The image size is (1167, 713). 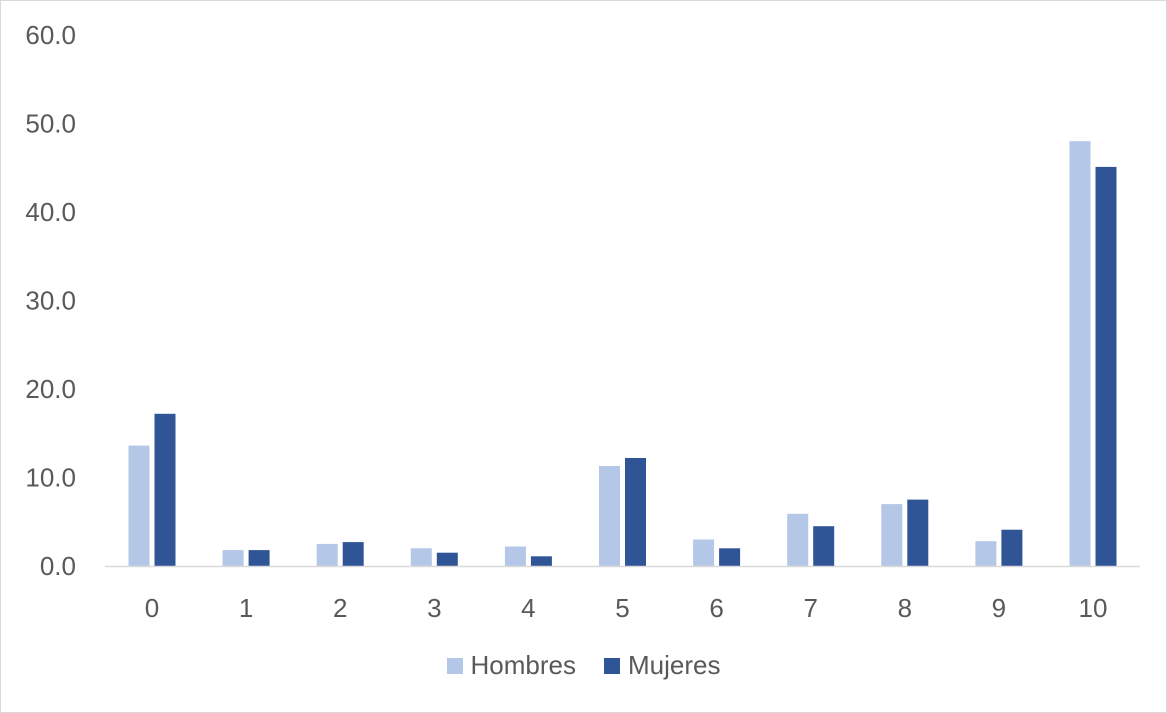 What do you see at coordinates (622, 608) in the screenshot?
I see `x-tick-label: 5` at bounding box center [622, 608].